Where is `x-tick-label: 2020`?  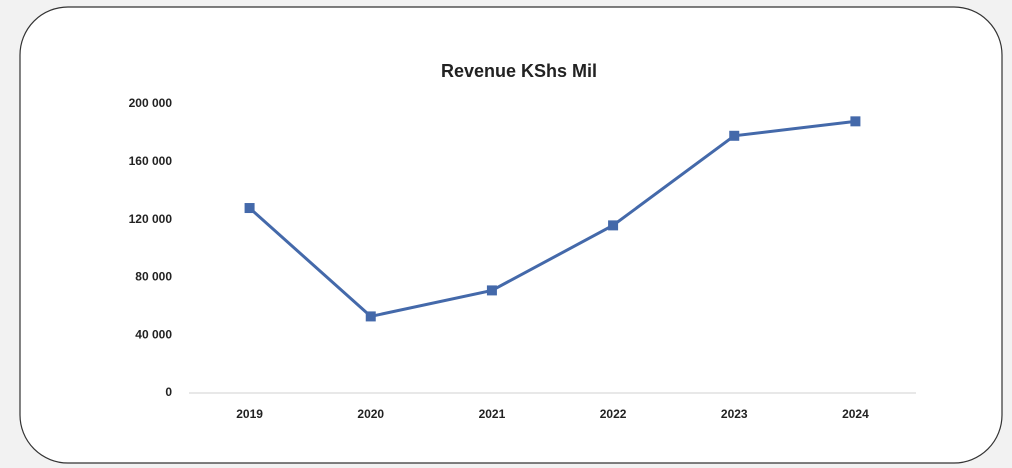 x-tick-label: 2020 is located at coordinates (370, 414).